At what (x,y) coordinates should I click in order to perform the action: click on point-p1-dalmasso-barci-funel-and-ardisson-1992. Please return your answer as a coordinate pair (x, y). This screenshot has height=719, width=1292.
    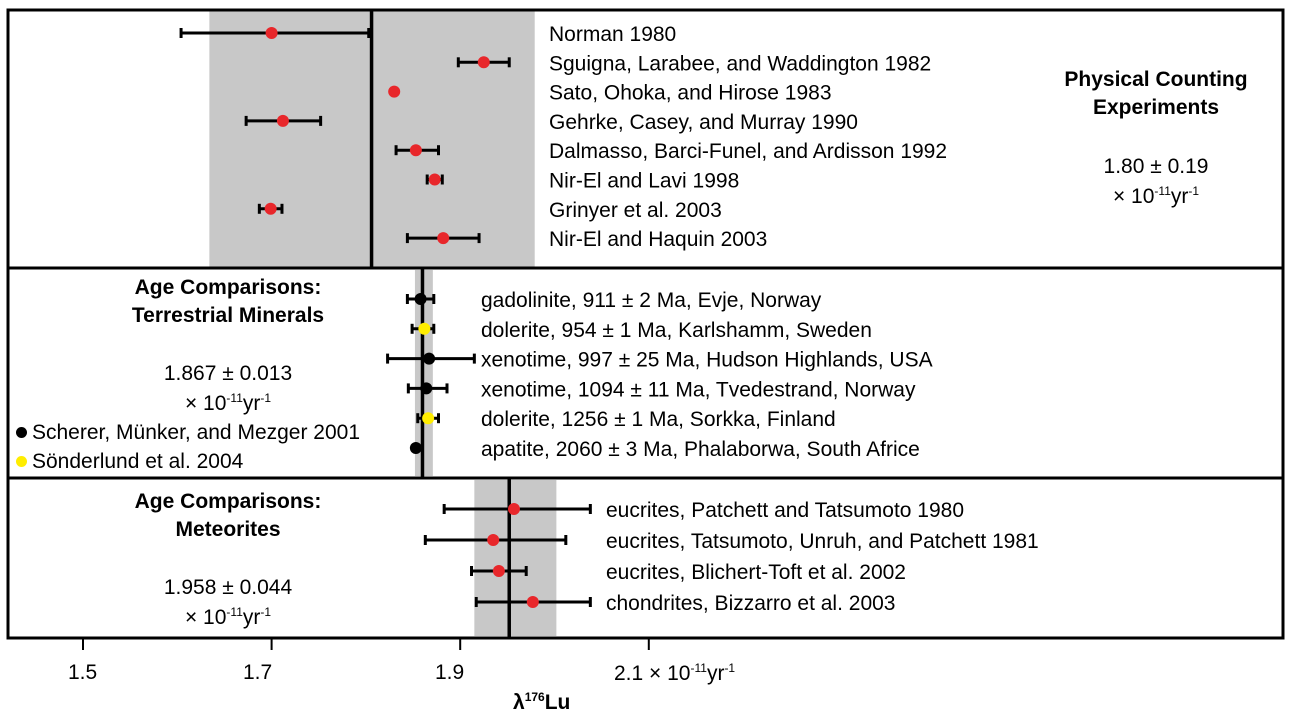
    Looking at the image, I should click on (415, 150).